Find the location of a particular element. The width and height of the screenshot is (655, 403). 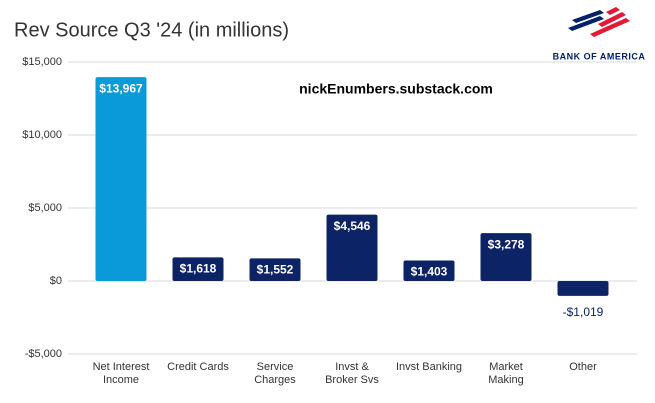

chart-title: Rev Source Q3 '24 (in millions) is located at coordinates (151, 30).